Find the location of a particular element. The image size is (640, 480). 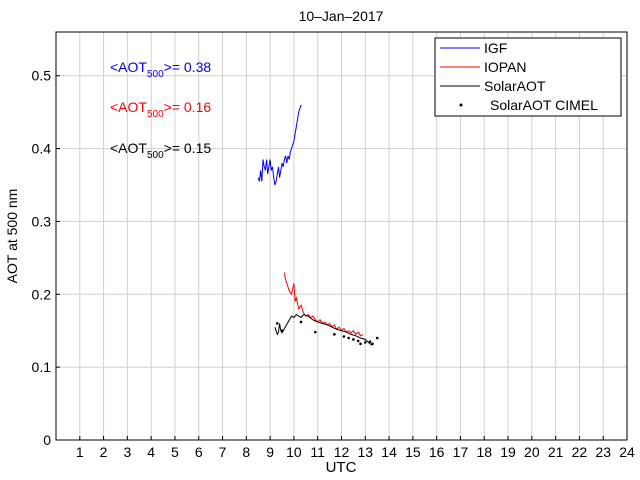

x-tick-label: 14 is located at coordinates (389, 452).